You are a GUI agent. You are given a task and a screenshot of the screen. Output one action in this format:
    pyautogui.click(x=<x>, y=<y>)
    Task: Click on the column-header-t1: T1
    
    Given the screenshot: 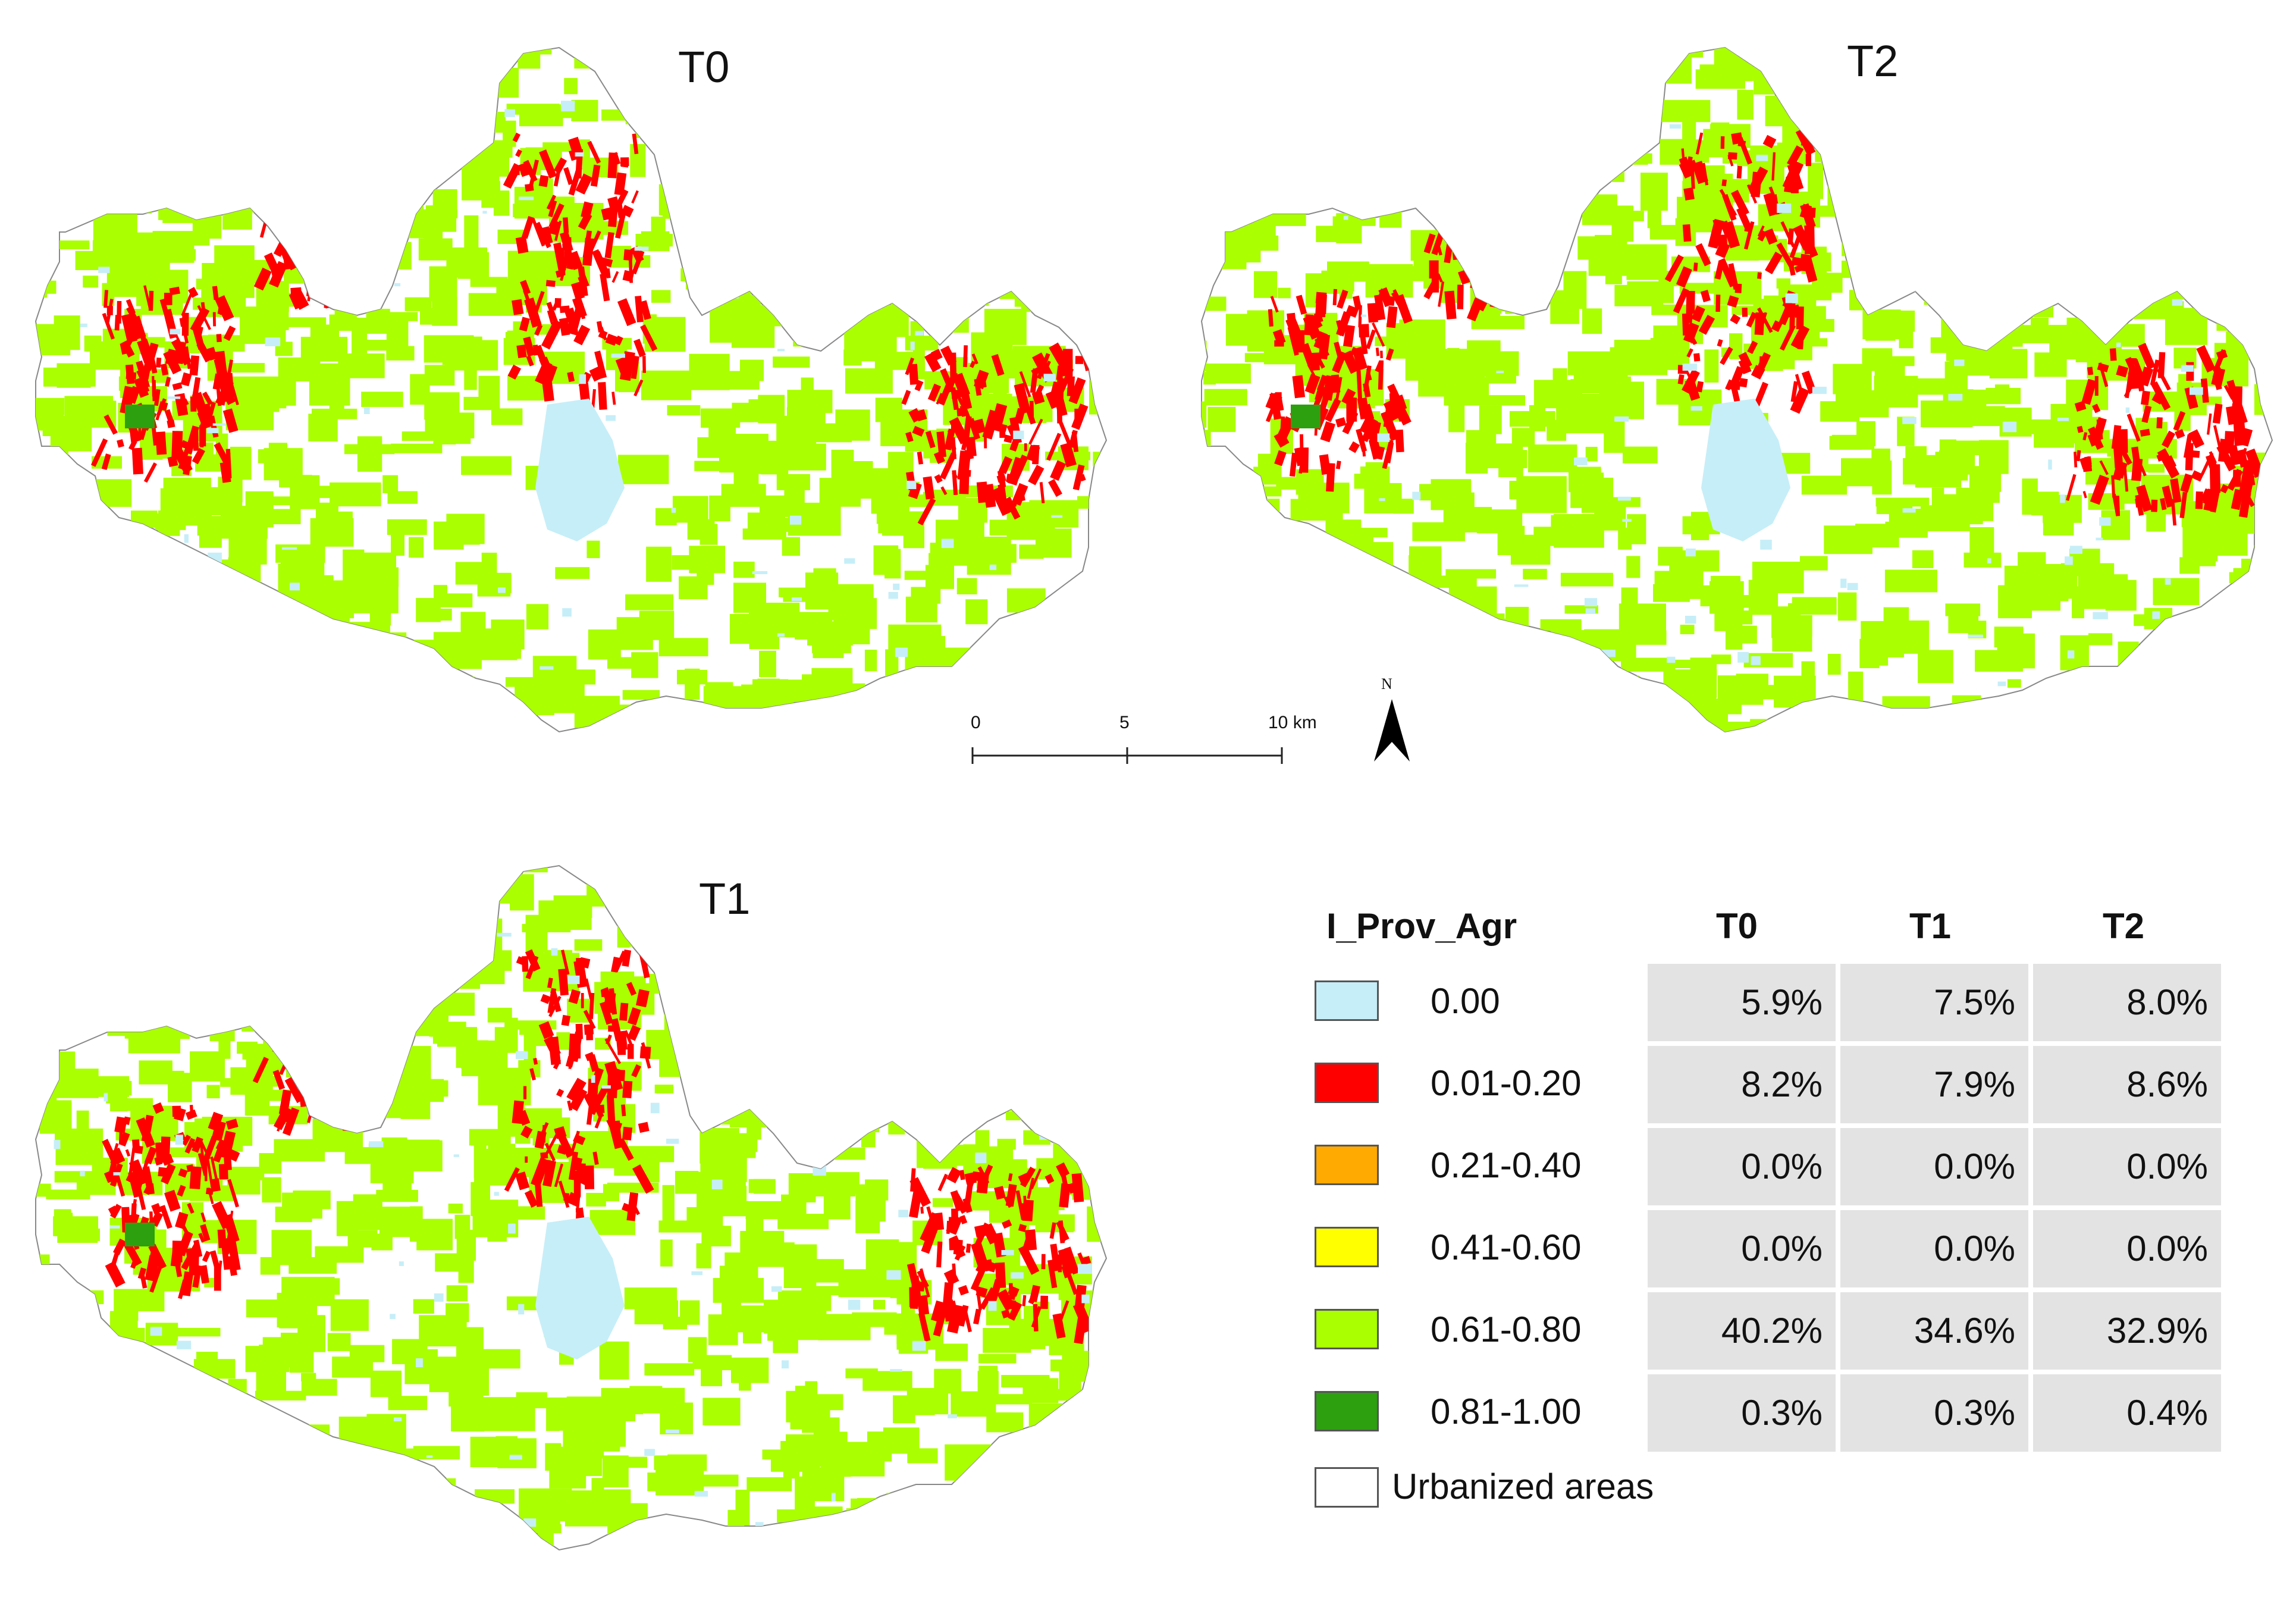 What is the action you would take?
    pyautogui.click(x=1930, y=926)
    